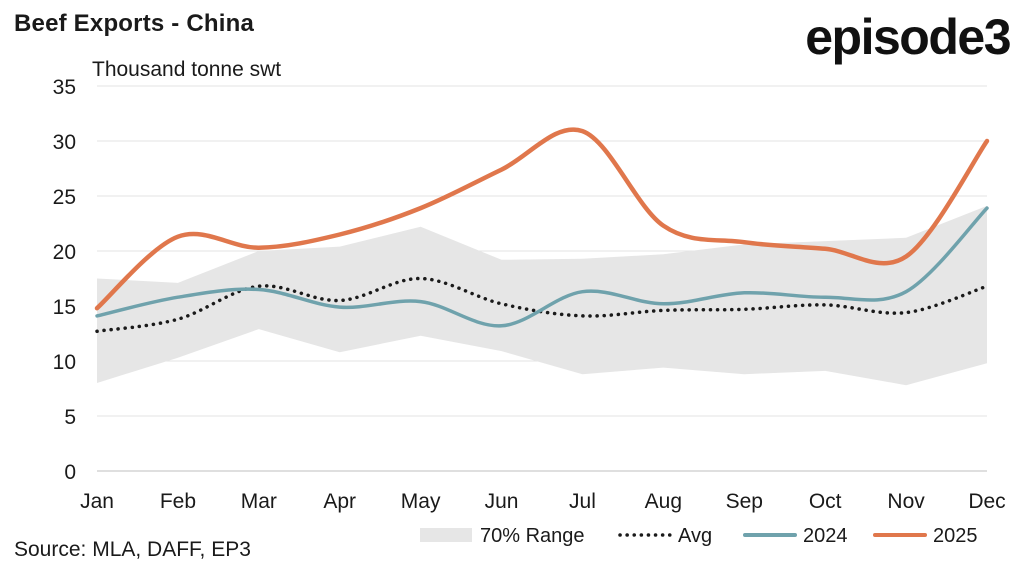  What do you see at coordinates (97, 501) in the screenshot?
I see `x-tick-label: Jan` at bounding box center [97, 501].